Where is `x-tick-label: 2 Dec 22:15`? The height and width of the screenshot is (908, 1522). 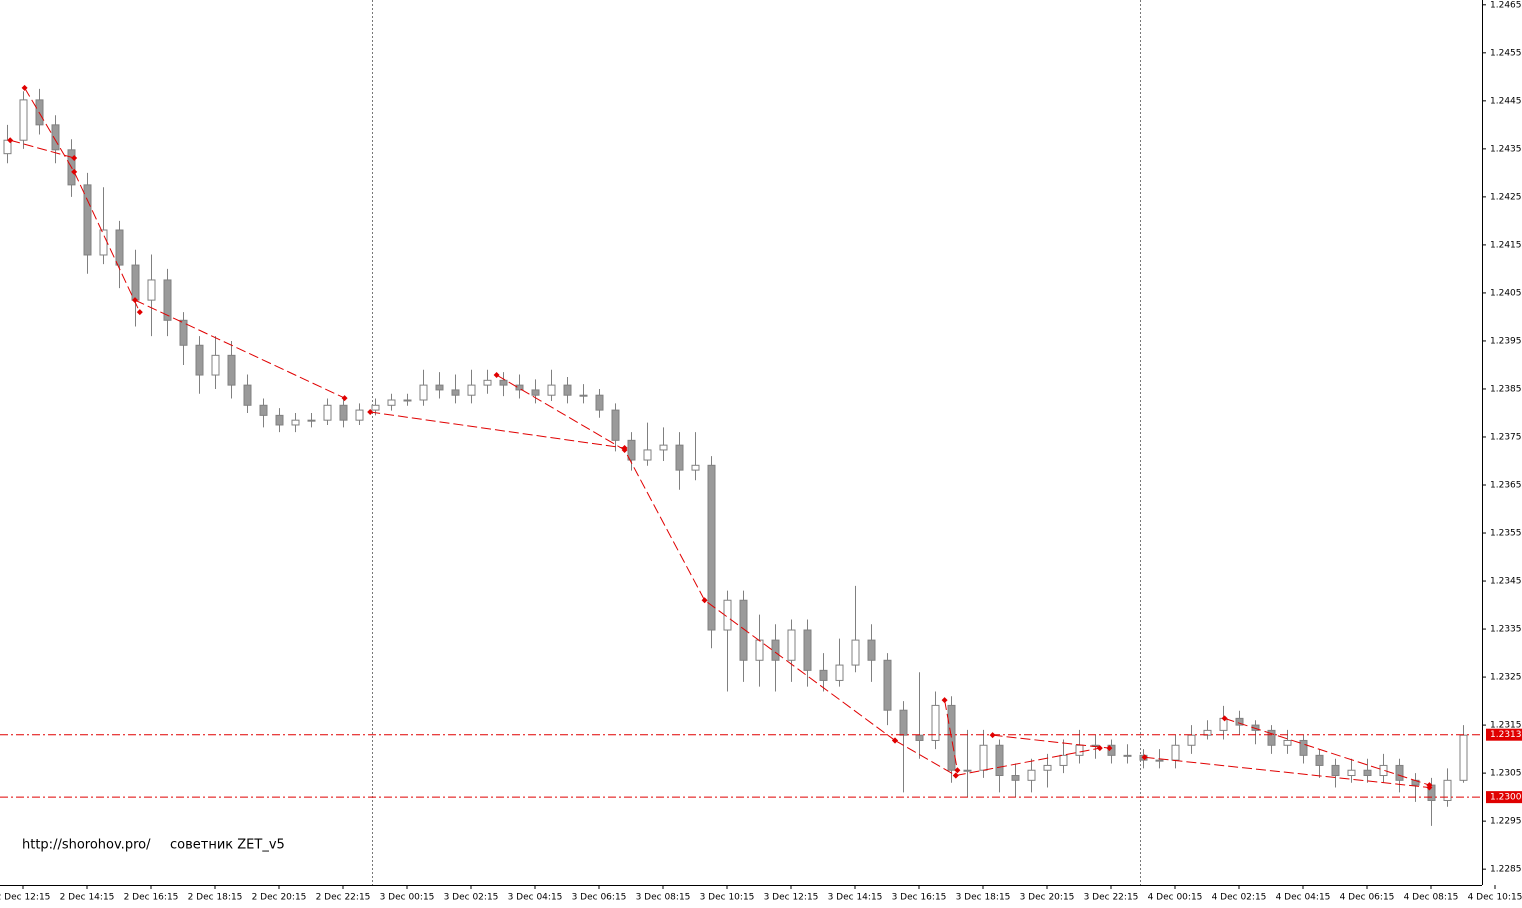 x-tick-label: 2 Dec 22:15 is located at coordinates (343, 898).